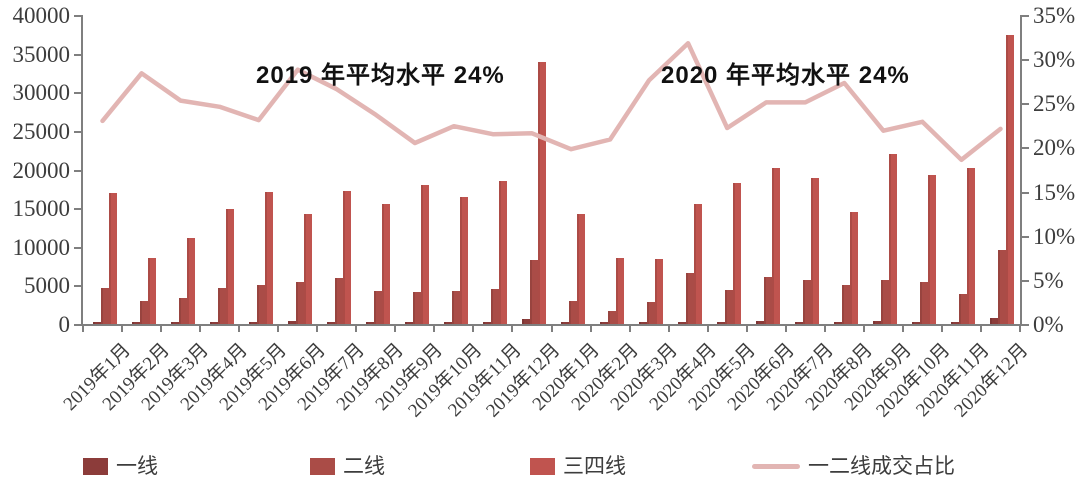 The image size is (1080, 495). I want to click on x-axis, so click(551, 325).